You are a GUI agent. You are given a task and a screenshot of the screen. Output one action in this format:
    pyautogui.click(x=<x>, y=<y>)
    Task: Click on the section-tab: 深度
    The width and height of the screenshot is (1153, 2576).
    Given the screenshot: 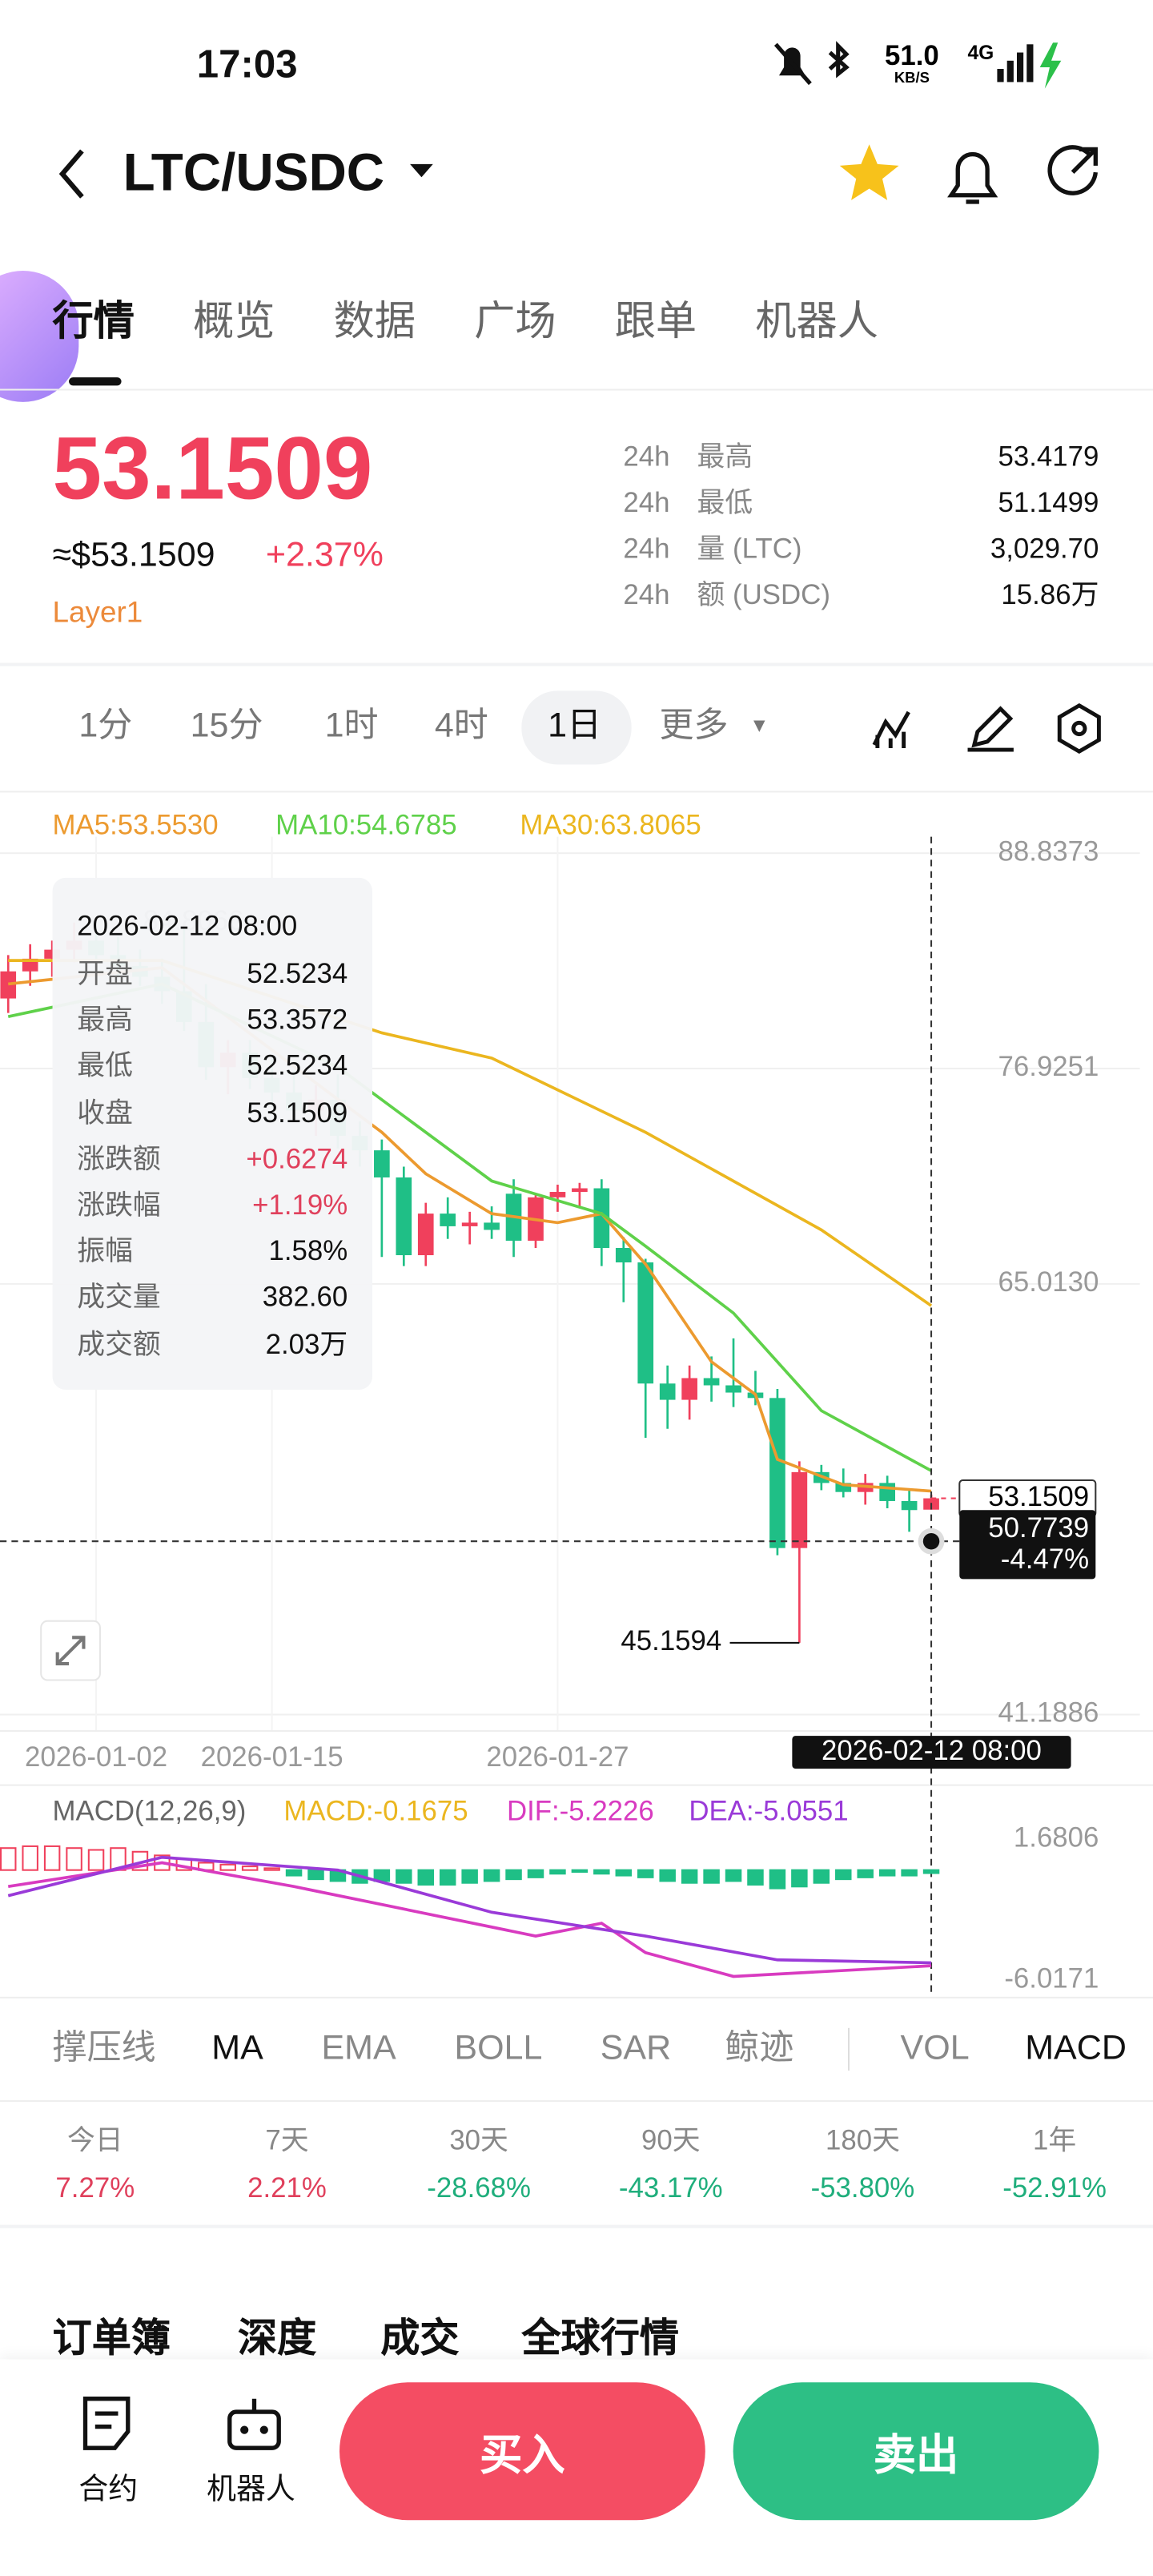 What is the action you would take?
    pyautogui.click(x=278, y=2339)
    